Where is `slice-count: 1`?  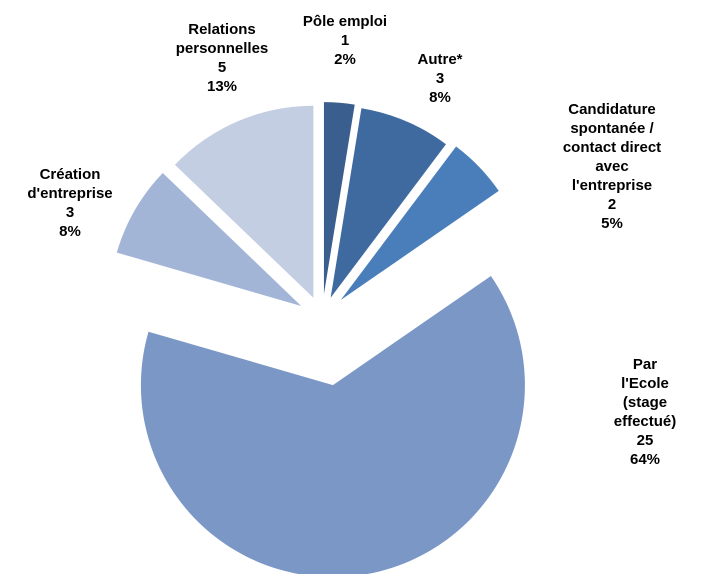 slice-count: 1 is located at coordinates (345, 40).